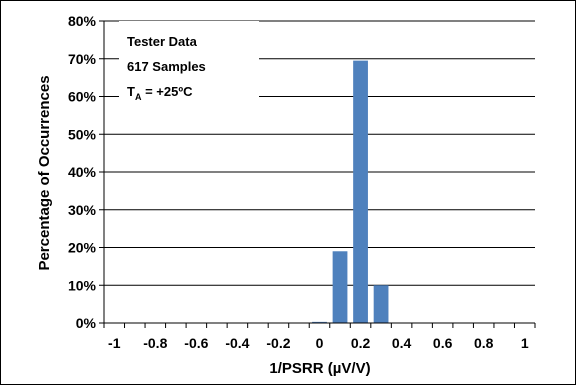  Describe the element at coordinates (82, 210) in the screenshot. I see `y-tick-label-3: 30%` at that location.